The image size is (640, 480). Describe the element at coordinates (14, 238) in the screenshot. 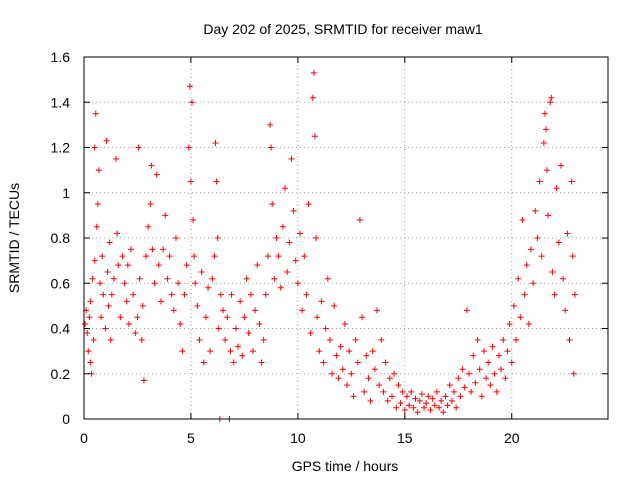

I see `y-axis-label: SRMTID / TECUs` at that location.